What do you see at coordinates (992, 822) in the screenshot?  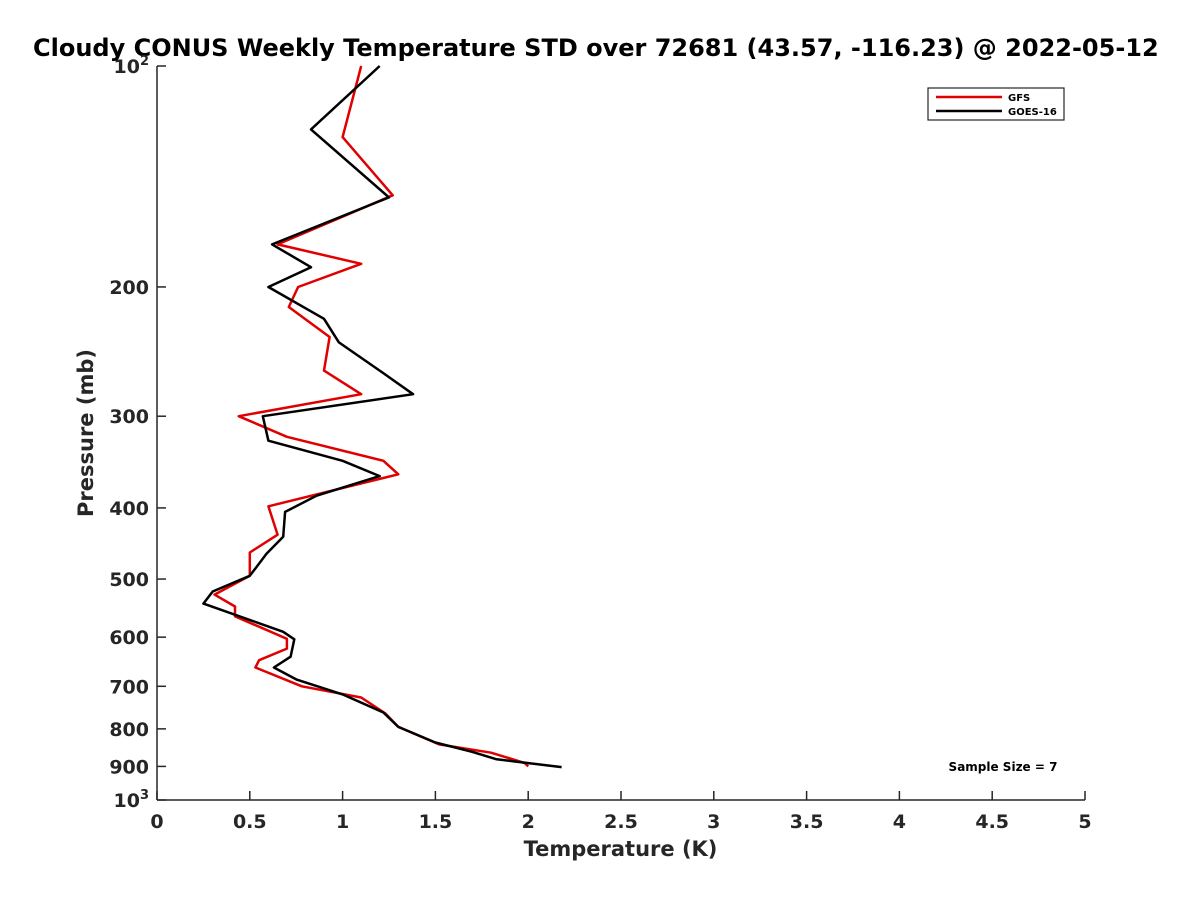 I see `x-tick-label: 4.5` at bounding box center [992, 822].